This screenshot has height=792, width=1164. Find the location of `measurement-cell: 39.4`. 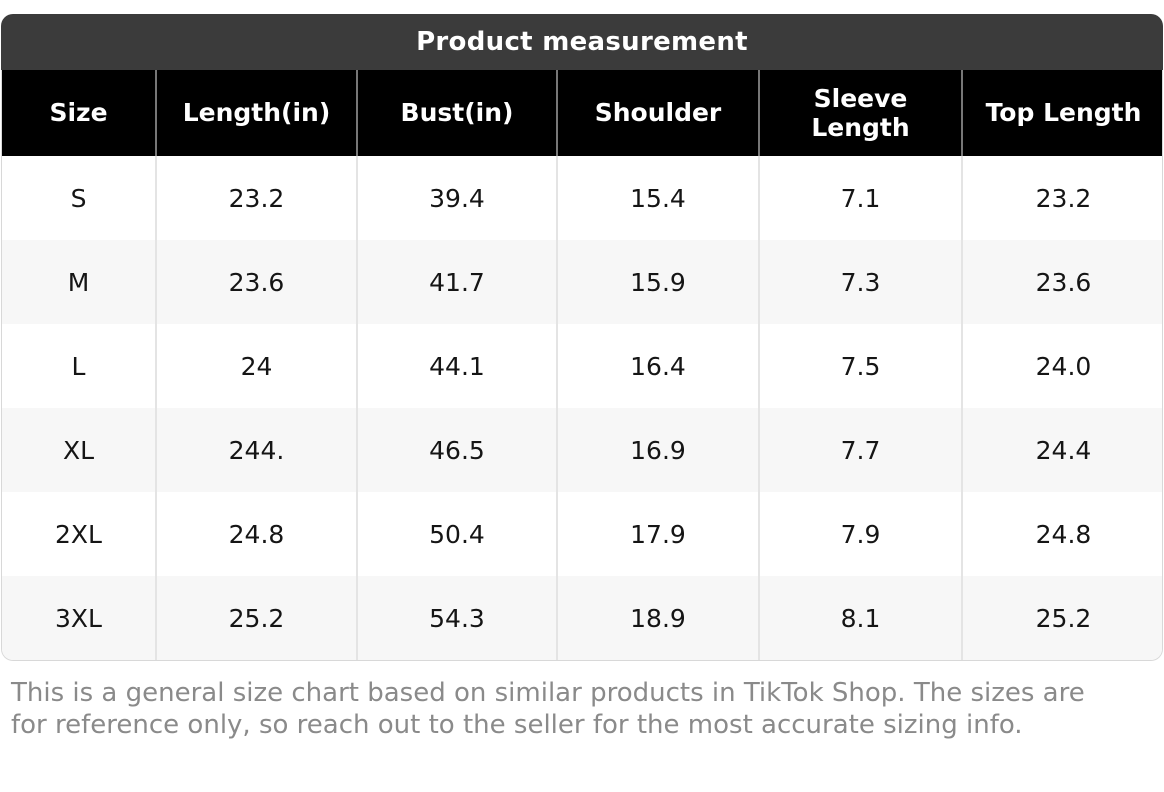

measurement-cell: 39.4 is located at coordinates (457, 198).